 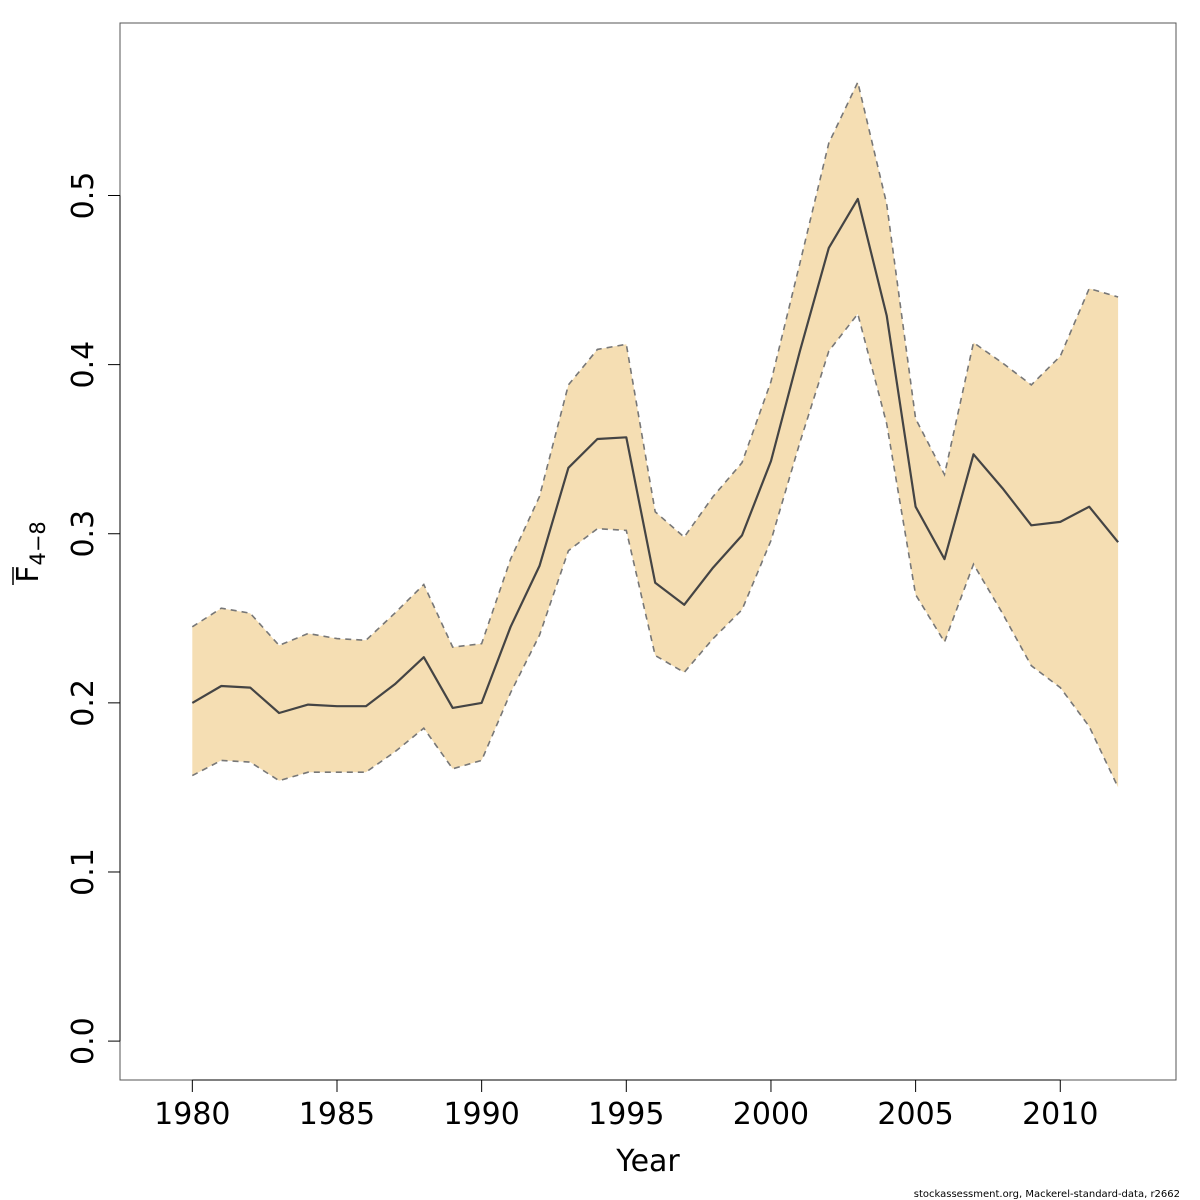 What do you see at coordinates (1060, 1114) in the screenshot?
I see `x-tick-label: 2010` at bounding box center [1060, 1114].